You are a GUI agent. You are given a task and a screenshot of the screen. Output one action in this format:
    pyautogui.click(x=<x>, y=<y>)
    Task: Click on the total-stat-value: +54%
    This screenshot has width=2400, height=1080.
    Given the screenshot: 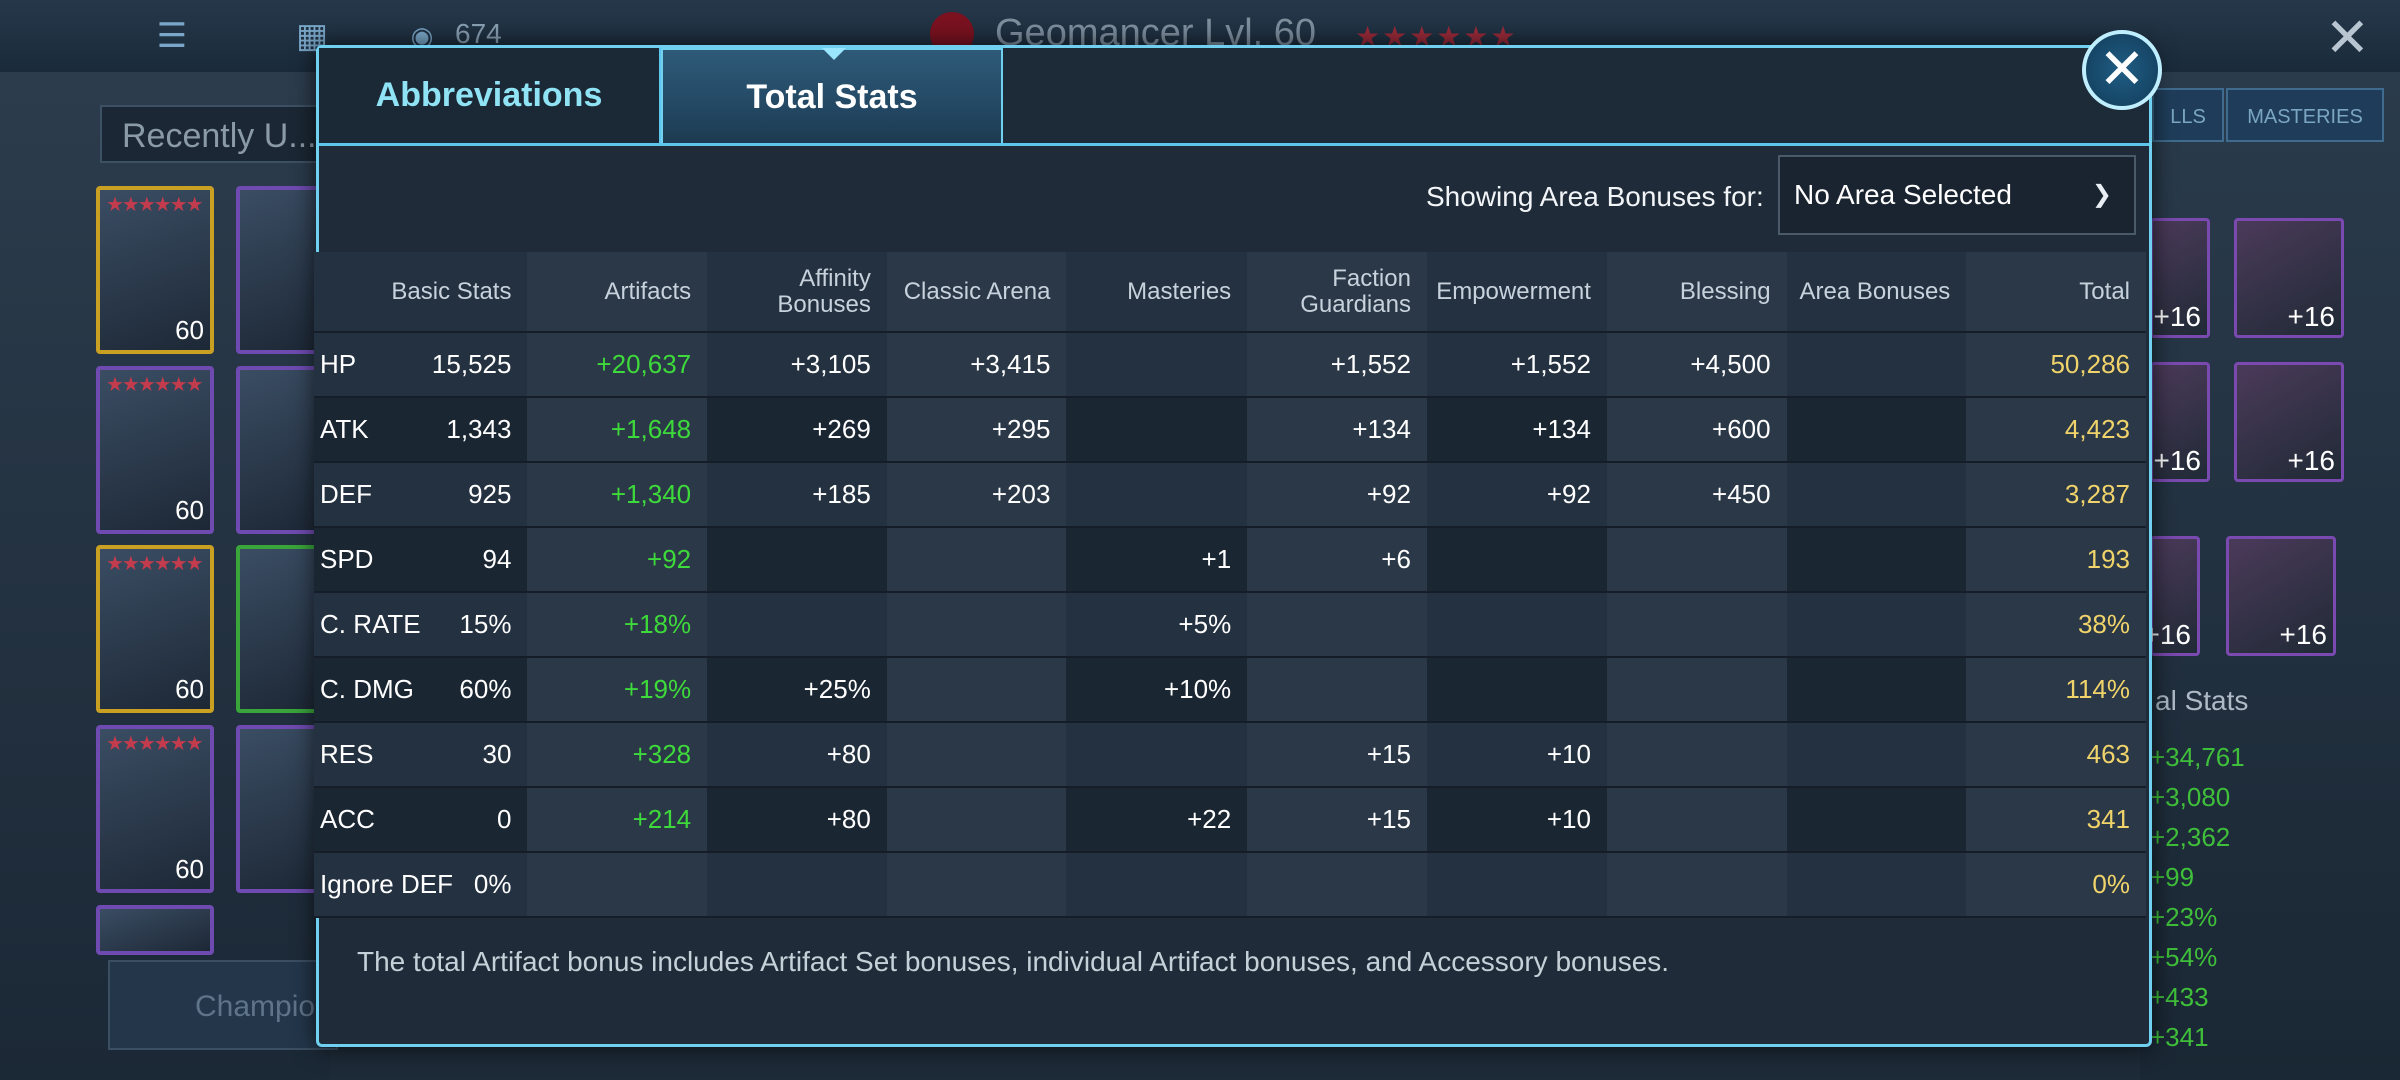 What is the action you would take?
    pyautogui.click(x=2184, y=957)
    